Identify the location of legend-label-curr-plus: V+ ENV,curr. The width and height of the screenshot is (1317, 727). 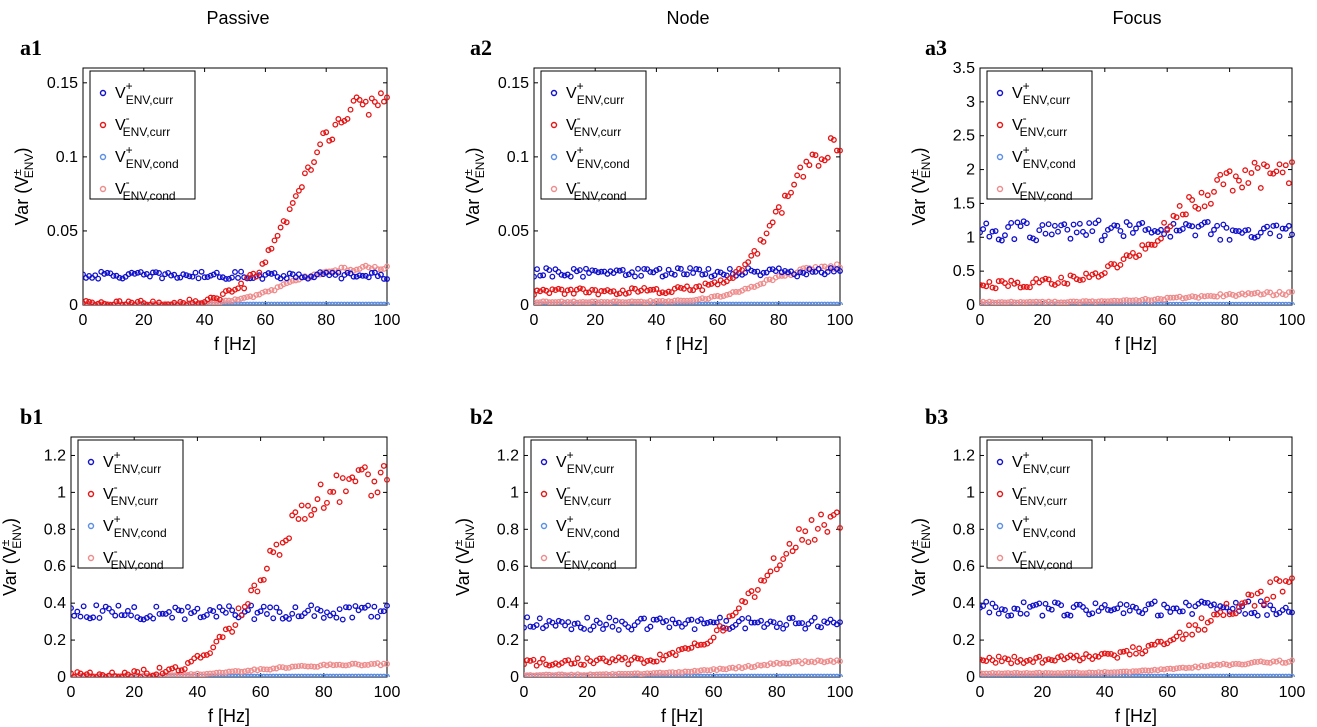
(595, 93).